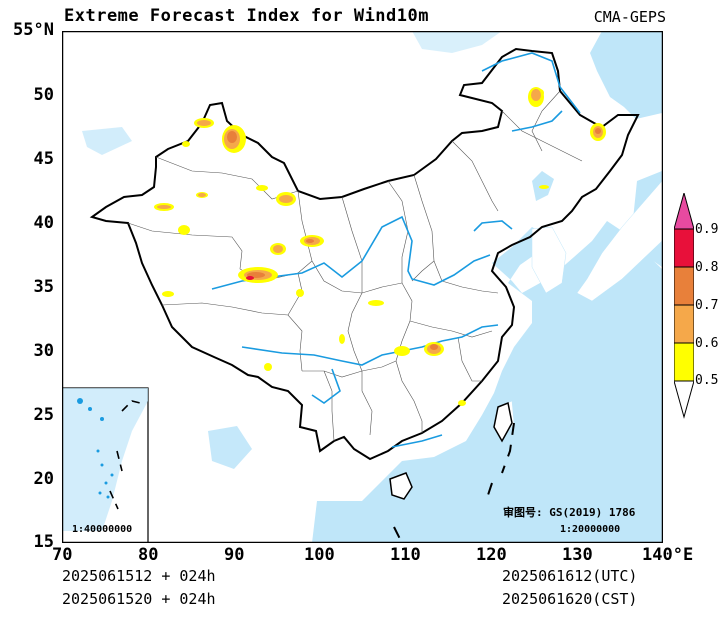  Describe the element at coordinates (234, 555) in the screenshot. I see `x-tick-90: 90` at that location.